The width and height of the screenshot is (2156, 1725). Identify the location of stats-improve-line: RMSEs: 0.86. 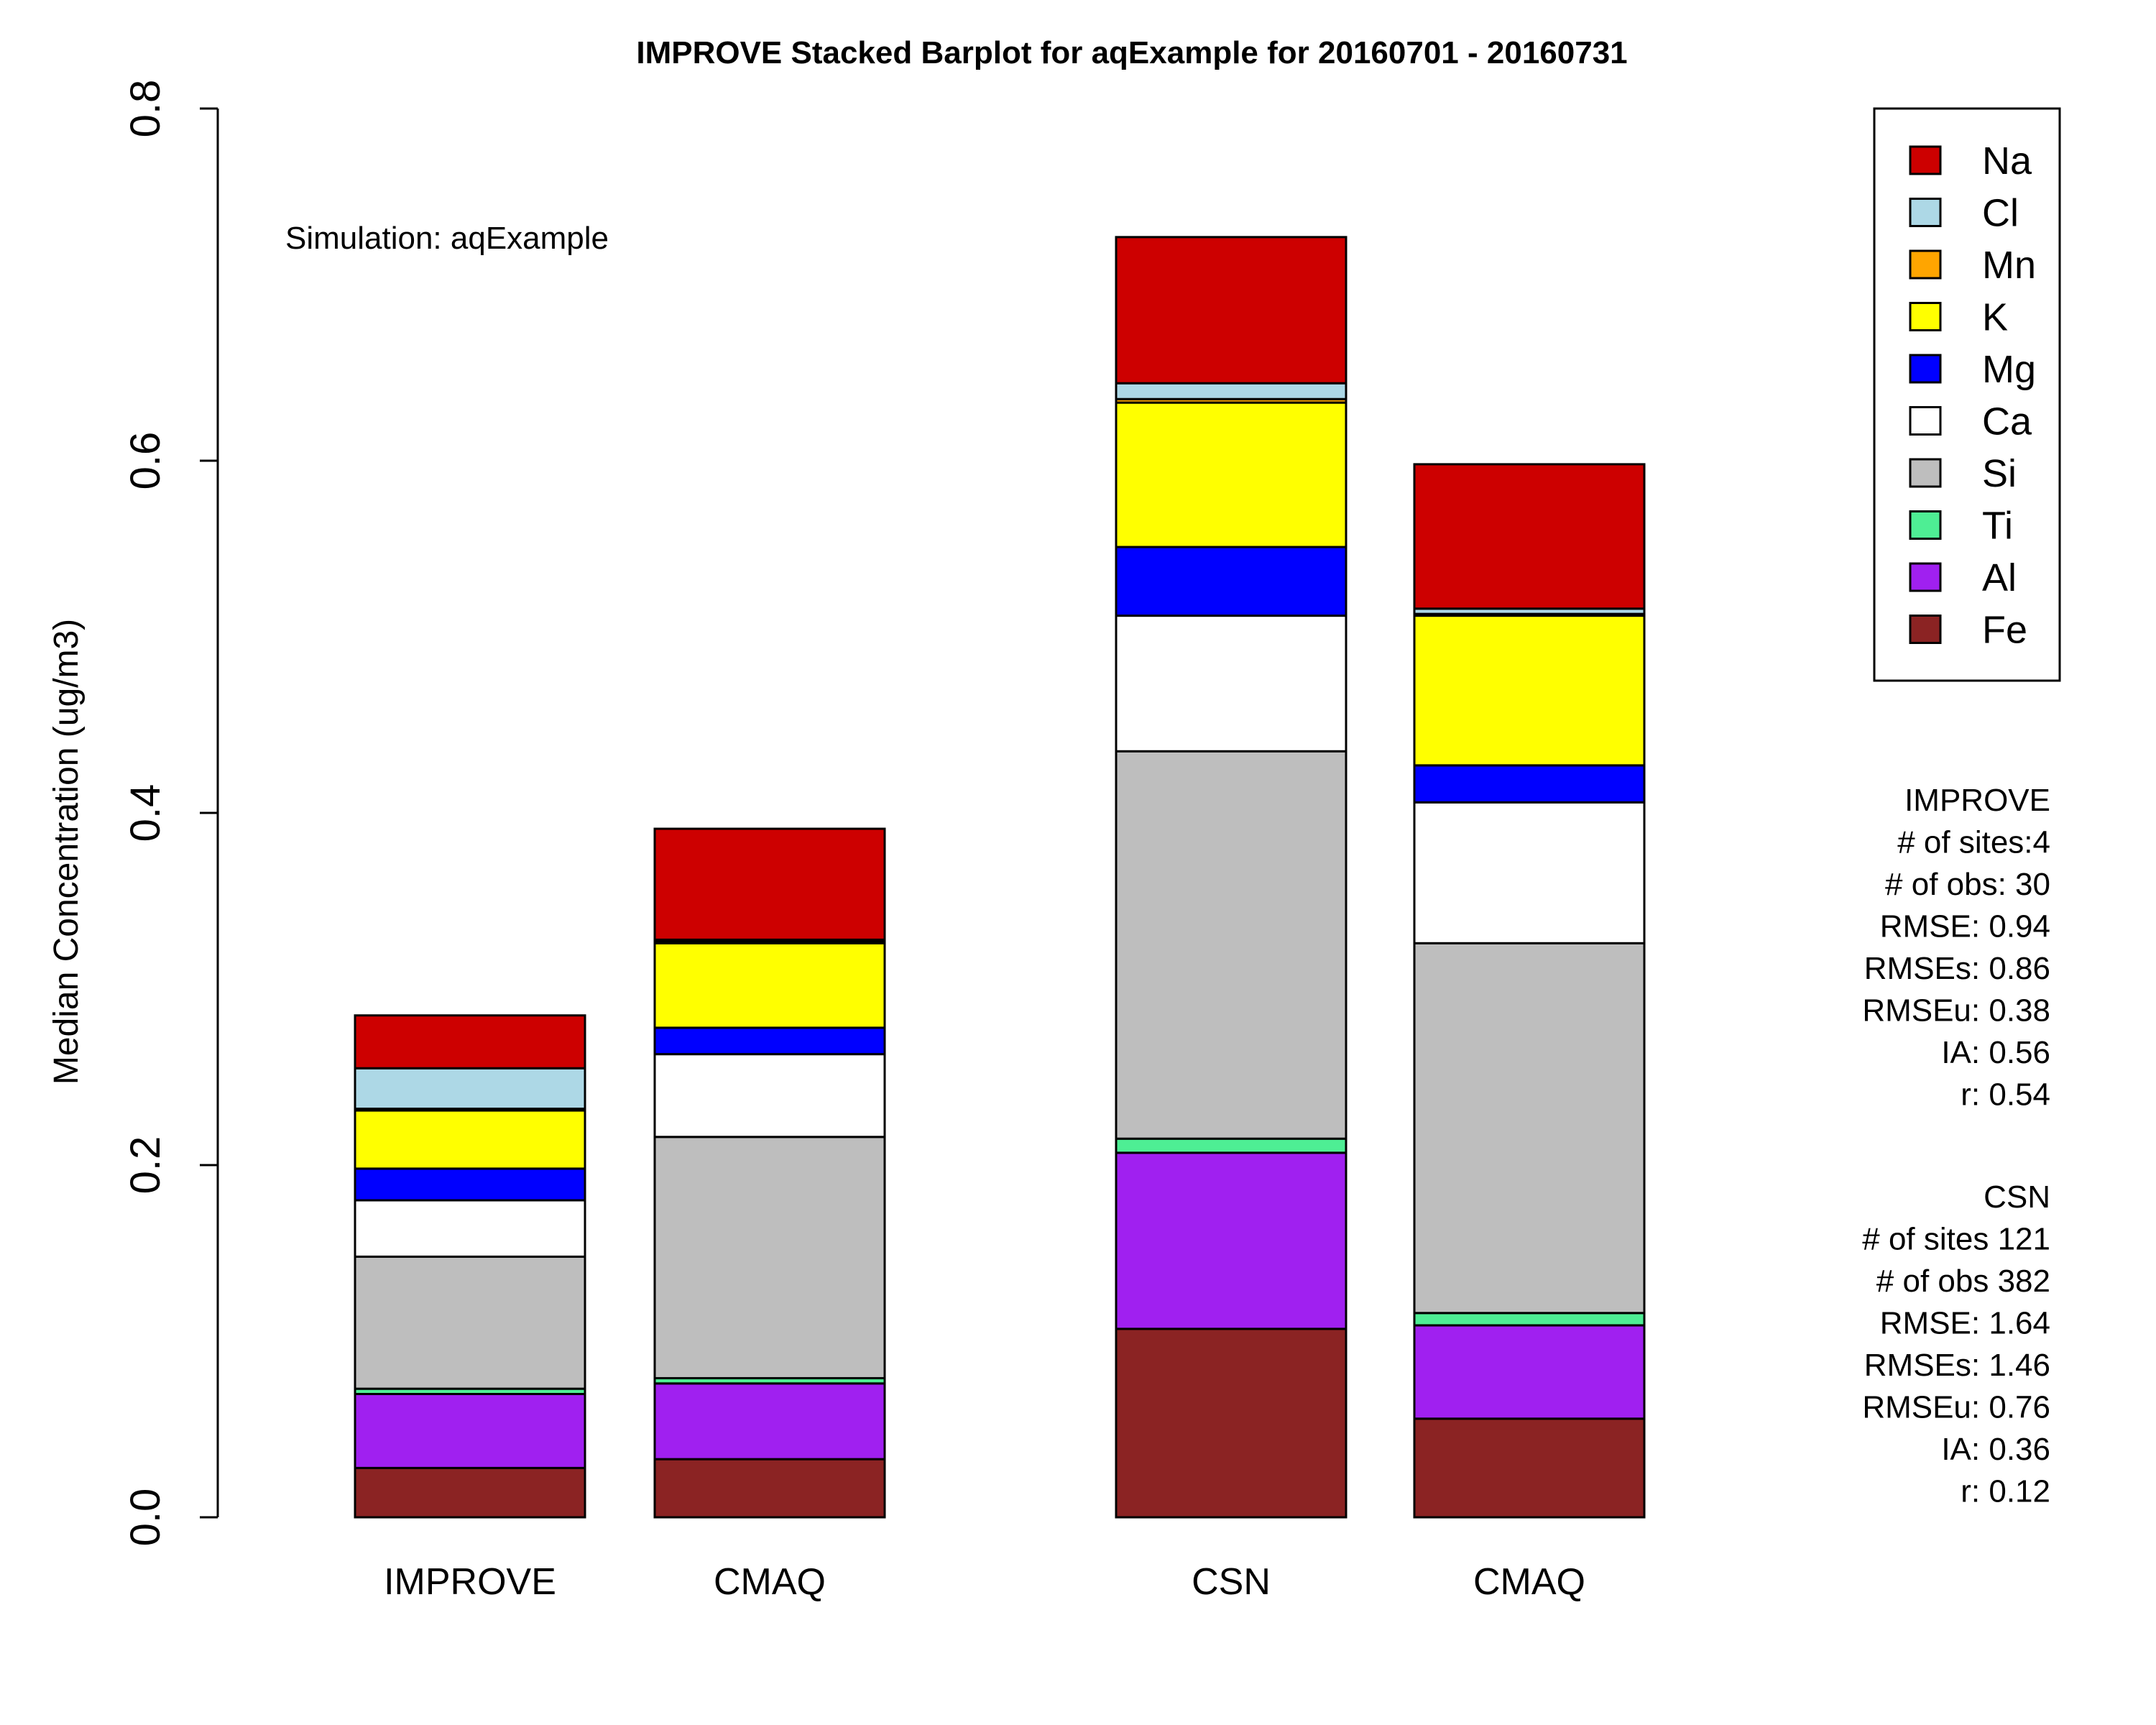
(1957, 968).